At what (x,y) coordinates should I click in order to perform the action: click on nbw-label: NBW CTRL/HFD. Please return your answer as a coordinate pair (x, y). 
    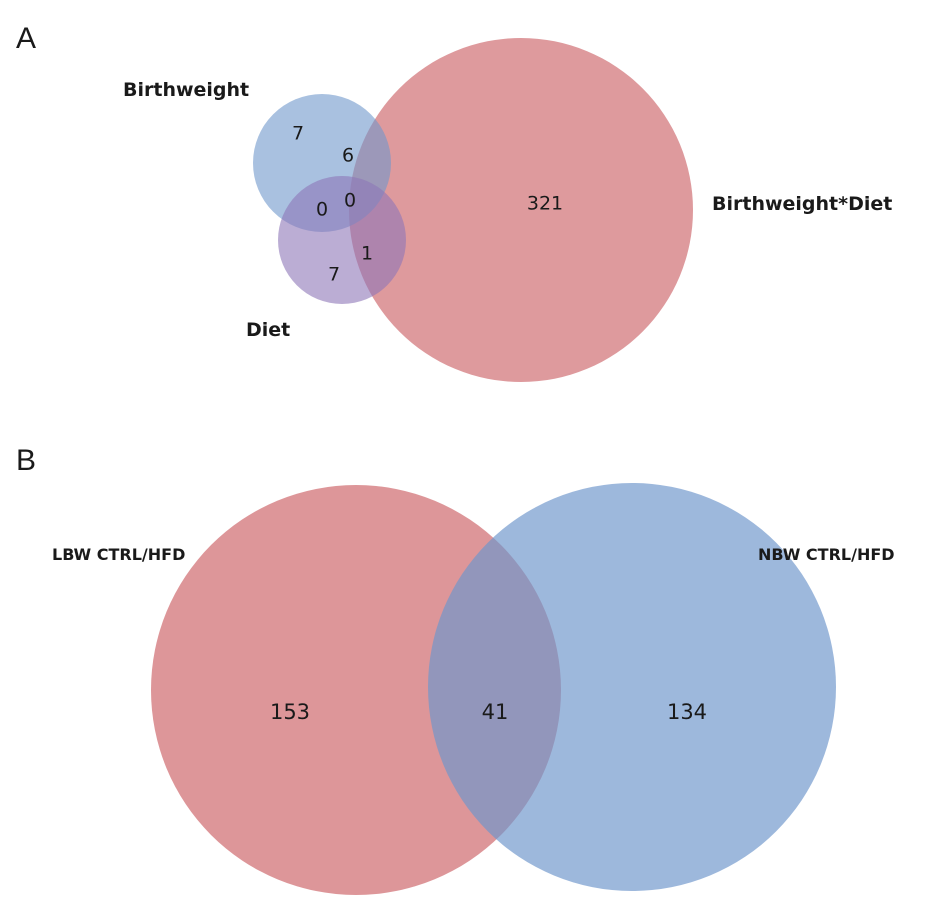
    Looking at the image, I should click on (826, 554).